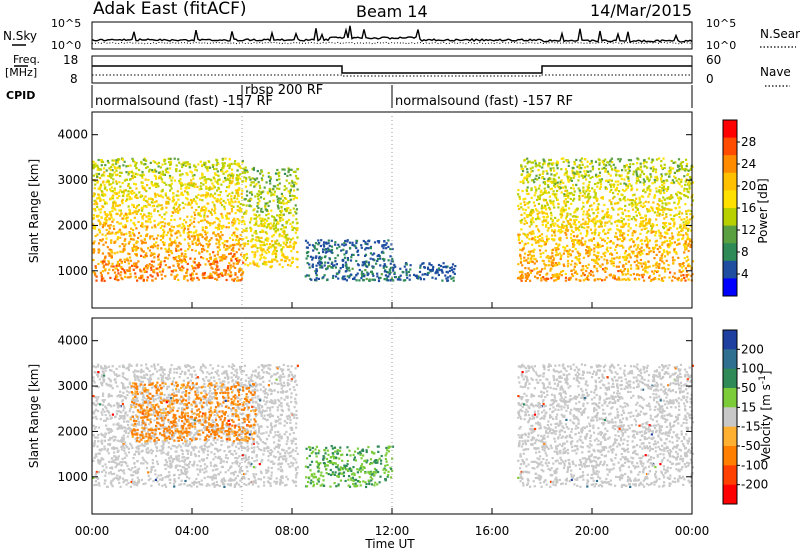  What do you see at coordinates (484, 101) in the screenshot?
I see `cpid-segment-3: normalsound (fast) -157 RF` at bounding box center [484, 101].